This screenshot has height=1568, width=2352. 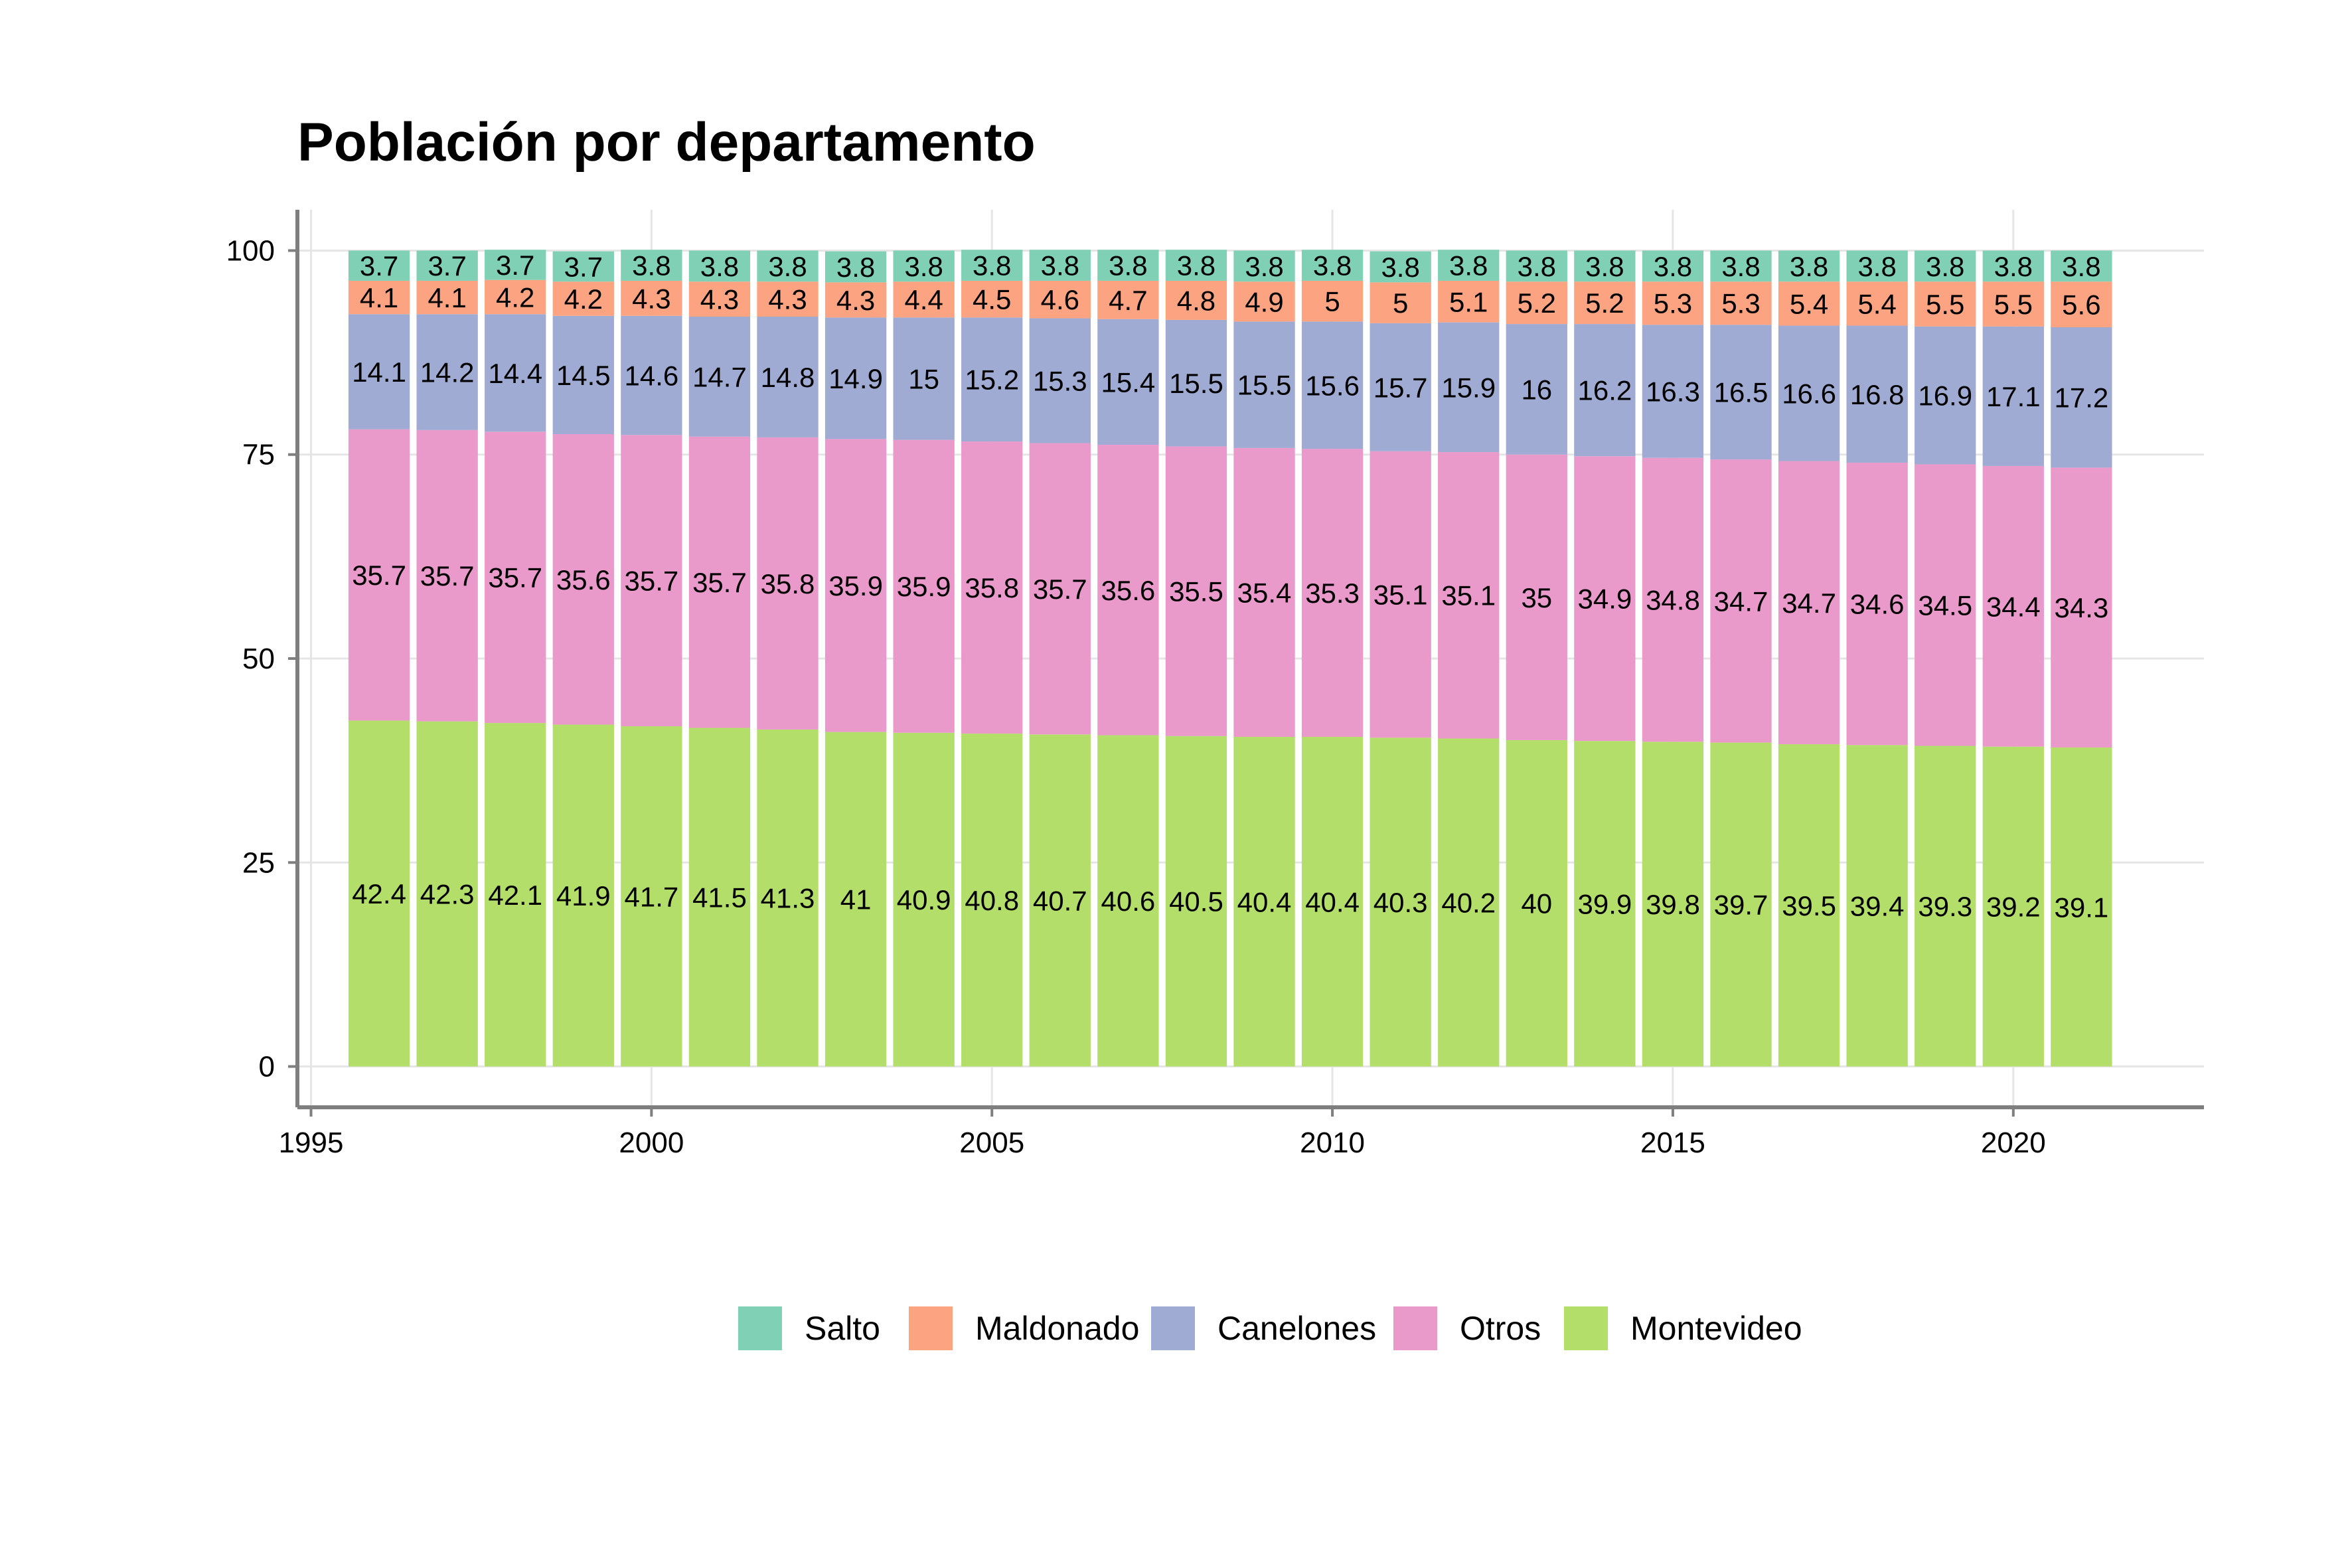 What do you see at coordinates (1265, 593) in the screenshot?
I see `data-label: 35.4` at bounding box center [1265, 593].